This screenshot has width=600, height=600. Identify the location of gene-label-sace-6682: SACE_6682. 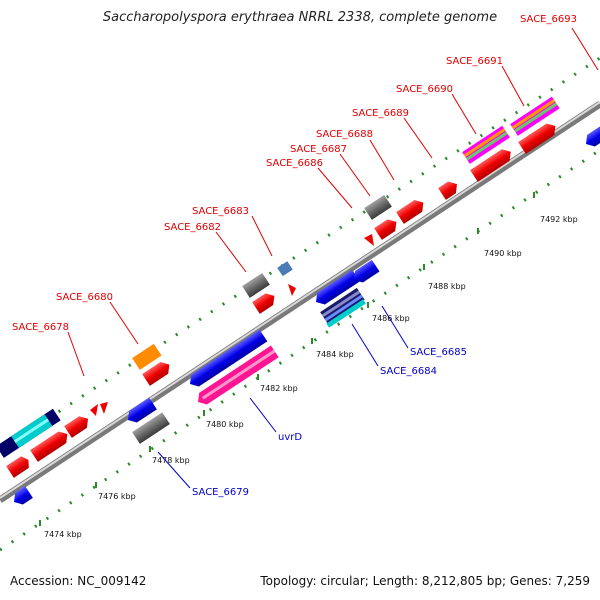
(192, 227).